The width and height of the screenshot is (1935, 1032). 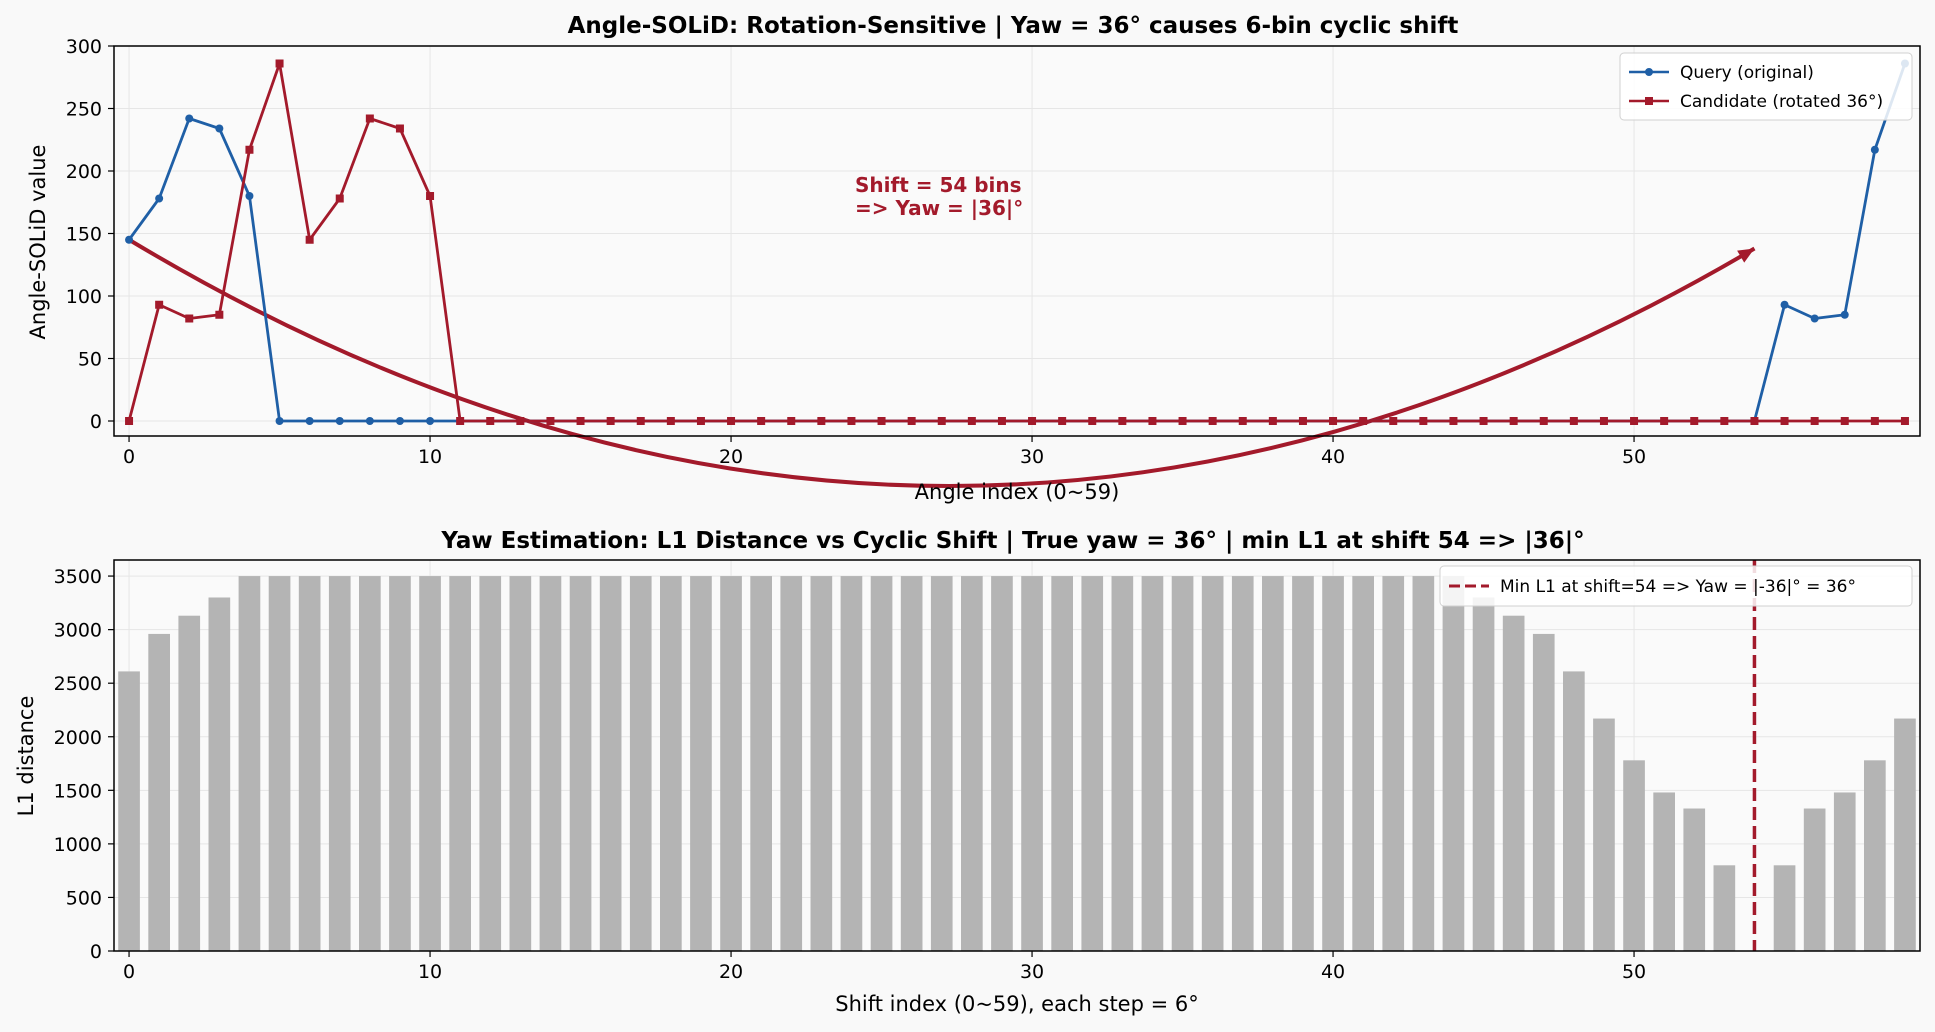 What do you see at coordinates (78, 684) in the screenshot?
I see `bottom-y-tick-label: 2500` at bounding box center [78, 684].